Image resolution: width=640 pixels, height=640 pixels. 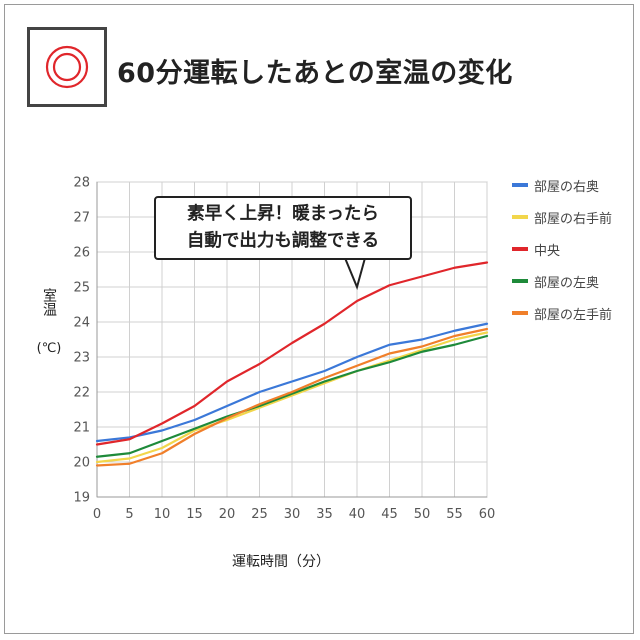 What do you see at coordinates (227, 514) in the screenshot?
I see `x-tick-label: 20` at bounding box center [227, 514].